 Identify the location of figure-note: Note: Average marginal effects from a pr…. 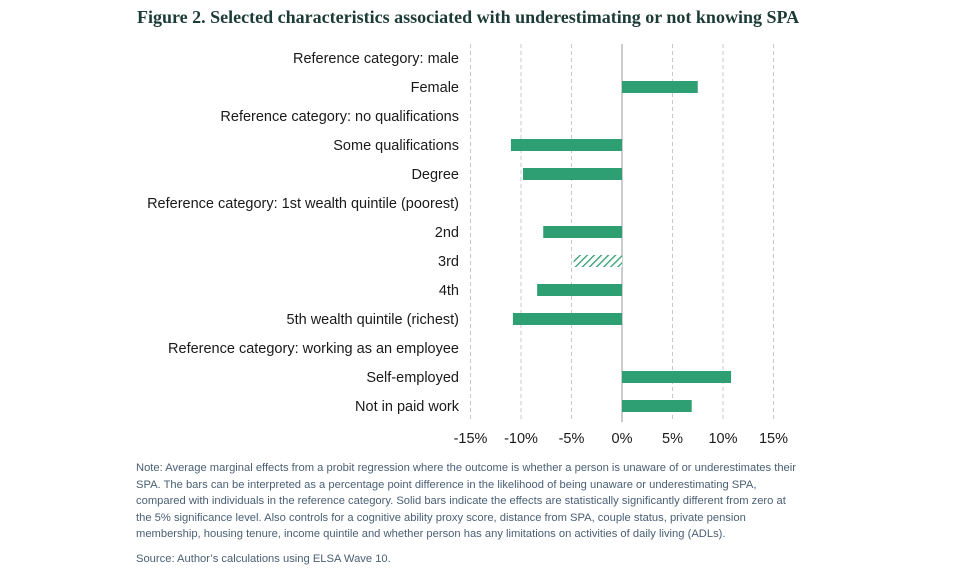
(466, 501).